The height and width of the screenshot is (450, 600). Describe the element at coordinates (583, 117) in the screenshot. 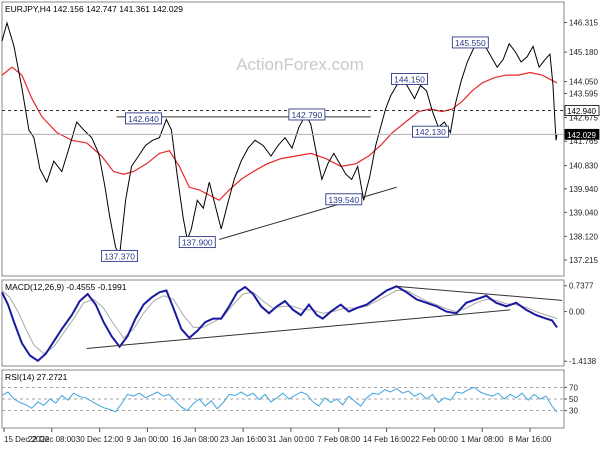

I see `price-ytick-label-4: 142.675` at that location.